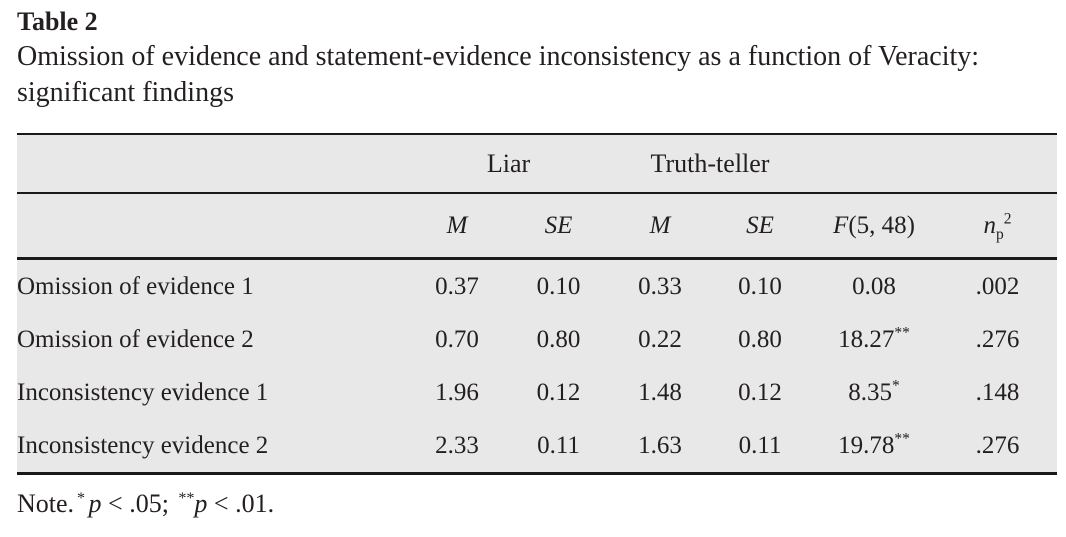  What do you see at coordinates (138, 504) in the screenshot?
I see `note-threshold-05: < .05;` at bounding box center [138, 504].